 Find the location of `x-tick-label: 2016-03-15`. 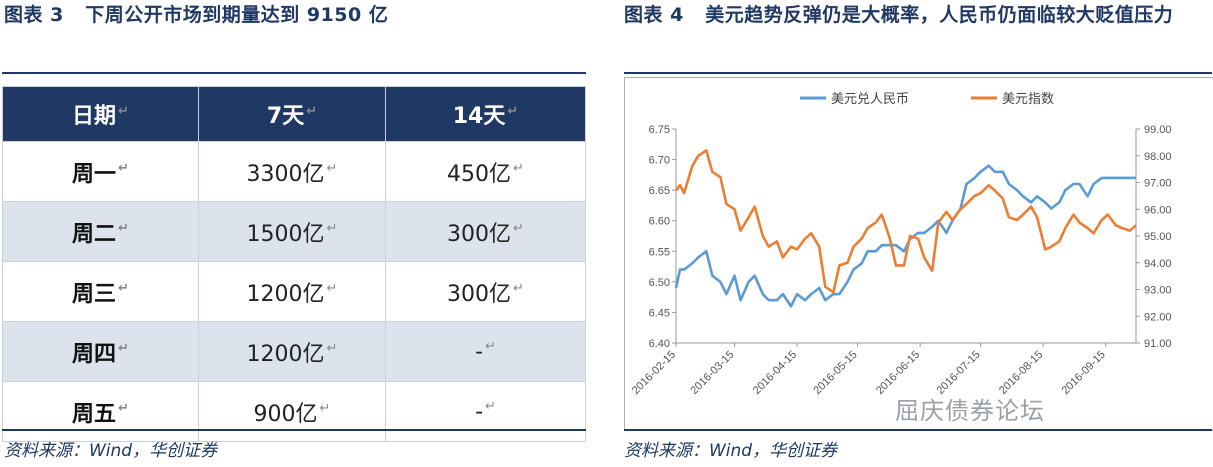

x-tick-label: 2016-03-15 is located at coordinates (712, 373).